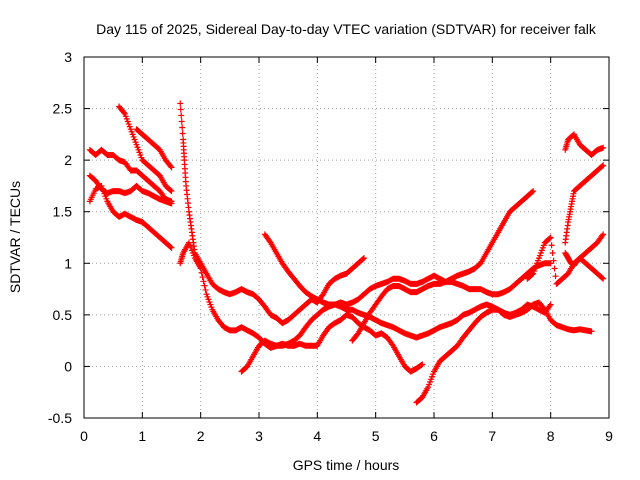  What do you see at coordinates (63, 109) in the screenshot?
I see `y-tick-label: 2.5` at bounding box center [63, 109].